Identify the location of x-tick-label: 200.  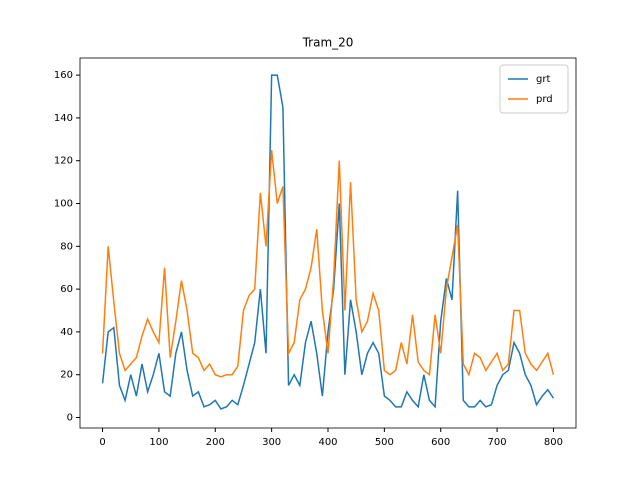
(215, 442).